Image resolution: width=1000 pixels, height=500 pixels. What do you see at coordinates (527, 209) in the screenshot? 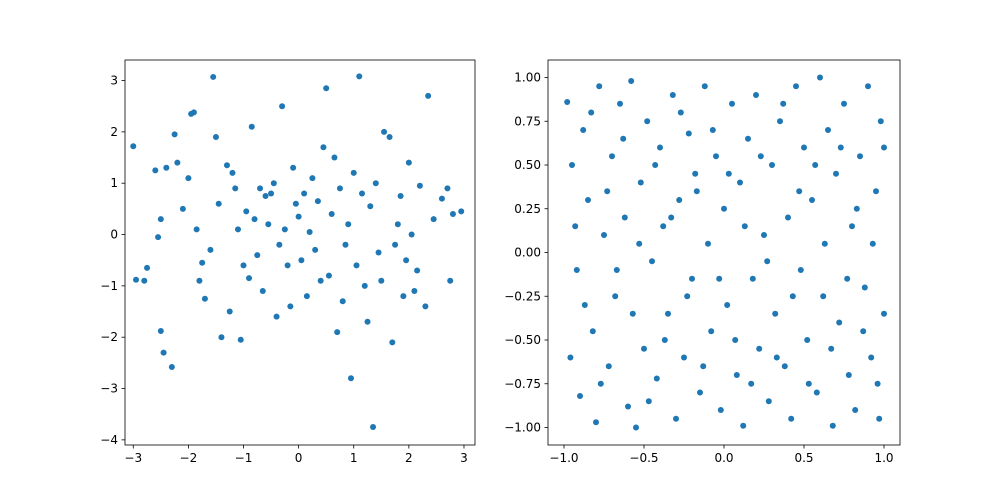
I see `y-tick-label: 0.25` at bounding box center [527, 209].